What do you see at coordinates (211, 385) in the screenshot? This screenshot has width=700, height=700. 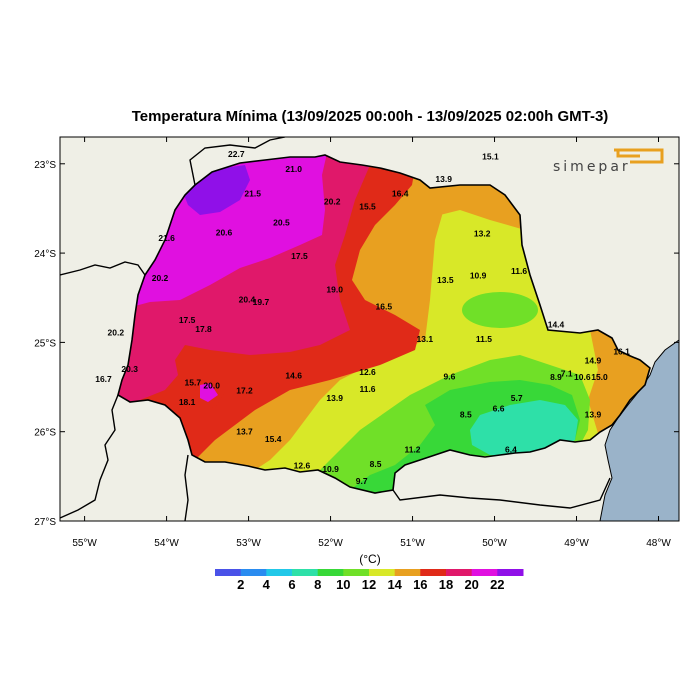 I see `station-value: 20.0` at bounding box center [211, 385].